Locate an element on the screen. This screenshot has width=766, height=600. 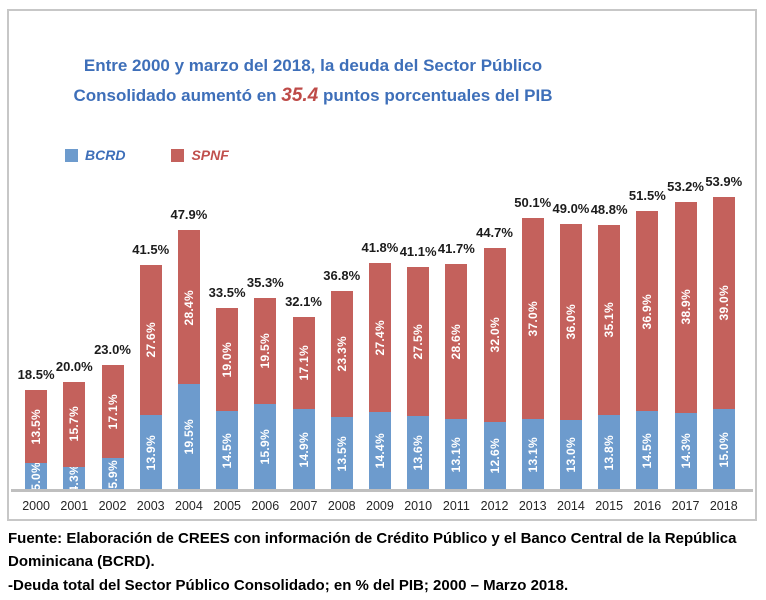
segment-bcrd: 13.5% is located at coordinates (341, 453).